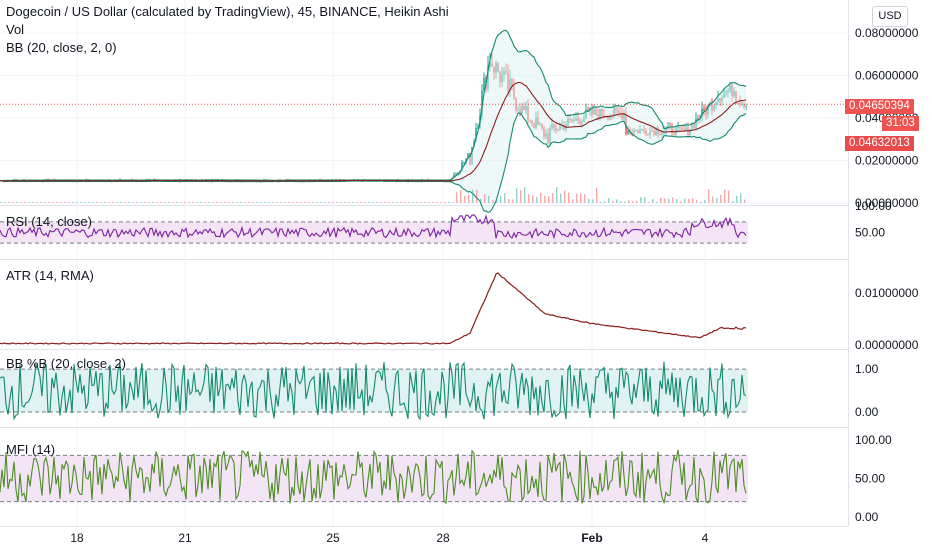  Describe the element at coordinates (867, 412) in the screenshot. I see `bbp-axis-label: 0.00` at that location.